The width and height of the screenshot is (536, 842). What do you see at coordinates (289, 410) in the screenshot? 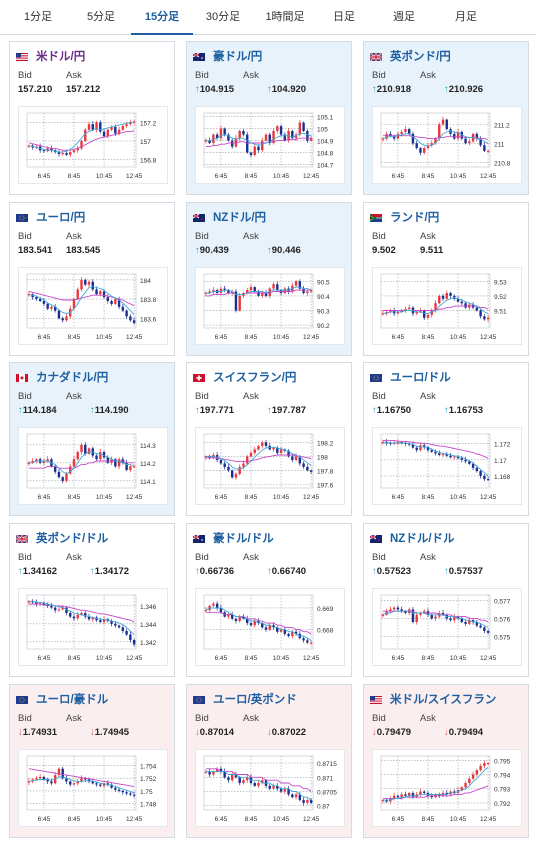
I see `ask-number: 197.787` at bounding box center [289, 410].